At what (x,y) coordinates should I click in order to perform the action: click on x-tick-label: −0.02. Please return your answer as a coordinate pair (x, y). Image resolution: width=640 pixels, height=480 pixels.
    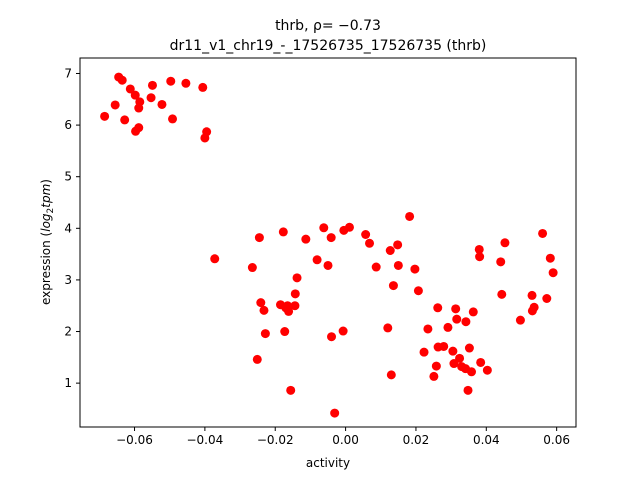
    Looking at the image, I should click on (275, 440).